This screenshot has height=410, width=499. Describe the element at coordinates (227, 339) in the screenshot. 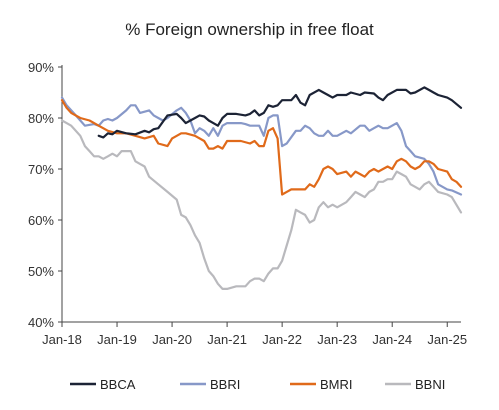

I see `x-tick-label: Jan-21` at that location.